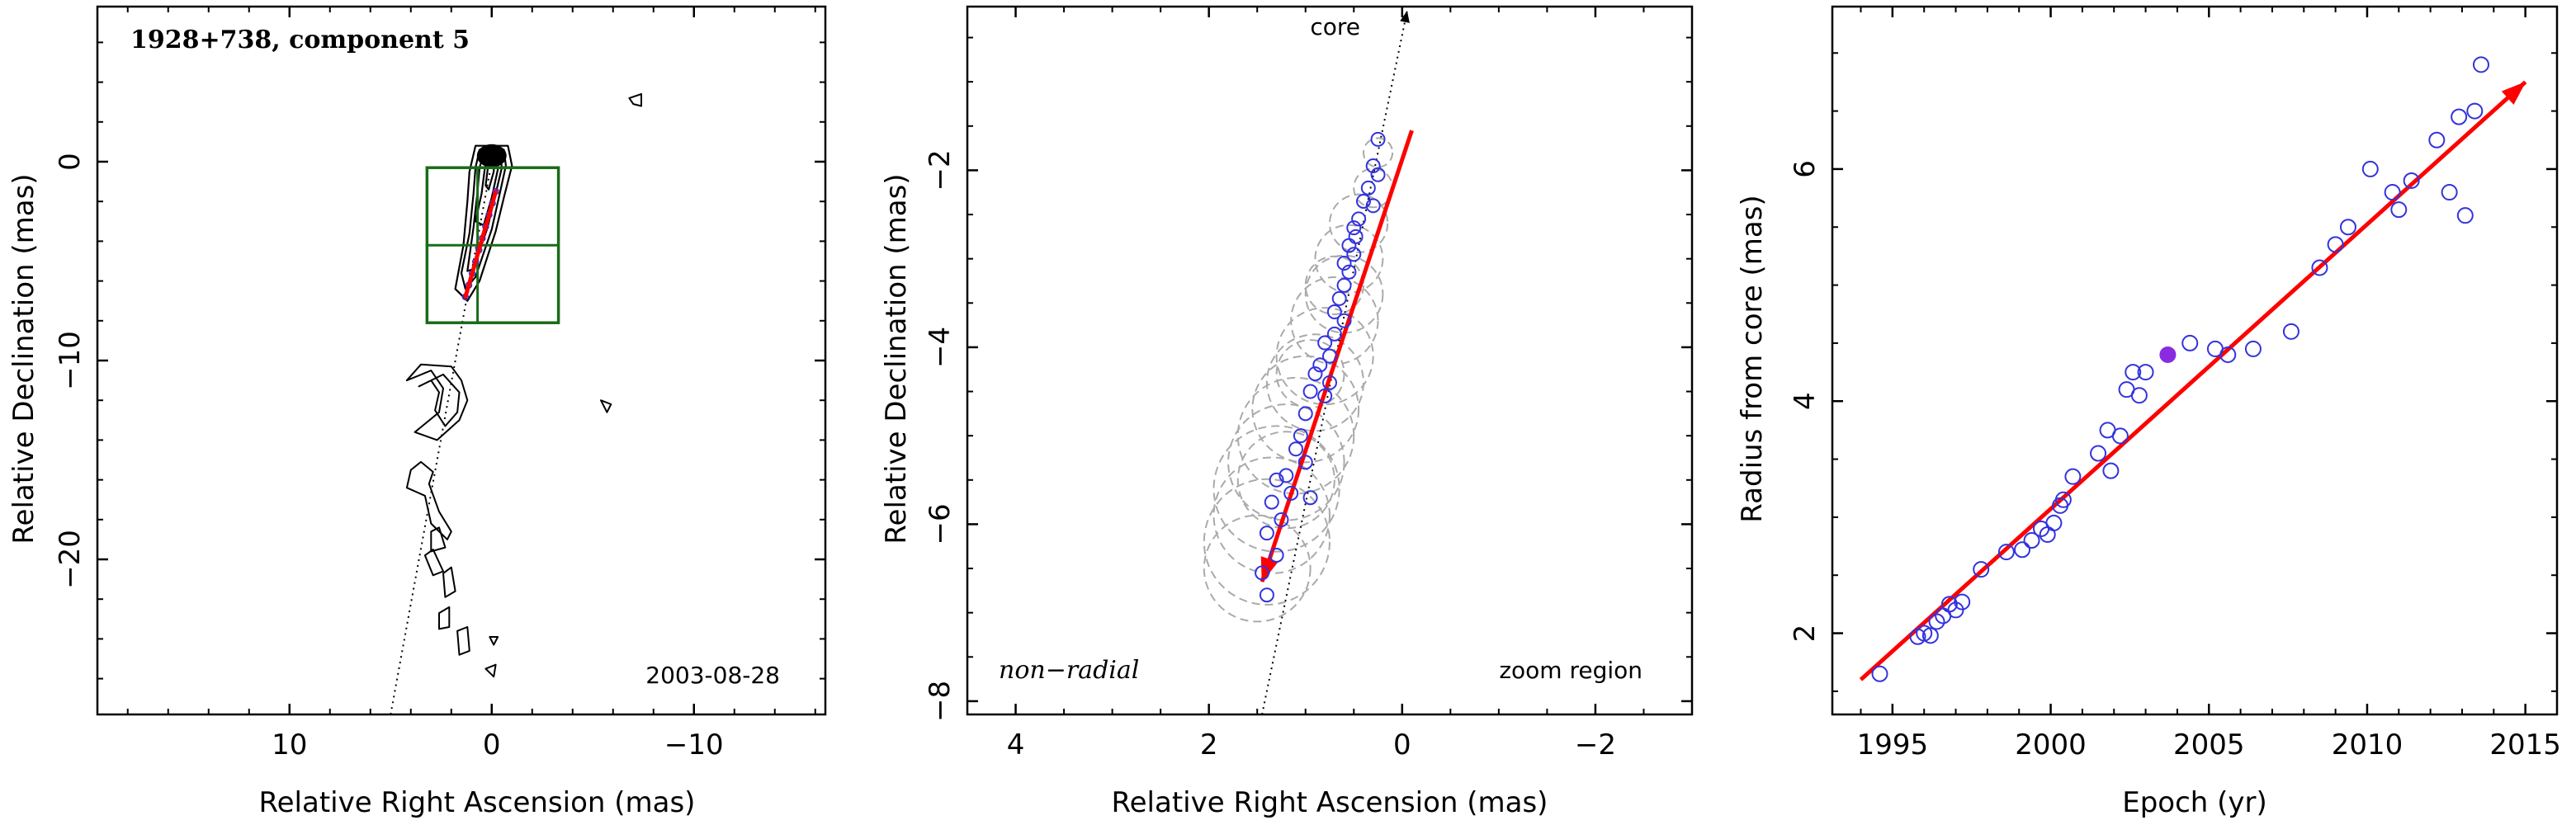 Image resolution: width=2576 pixels, height=825 pixels. Describe the element at coordinates (1016, 744) in the screenshot. I see `panel2-xtick-label: 4` at that location.